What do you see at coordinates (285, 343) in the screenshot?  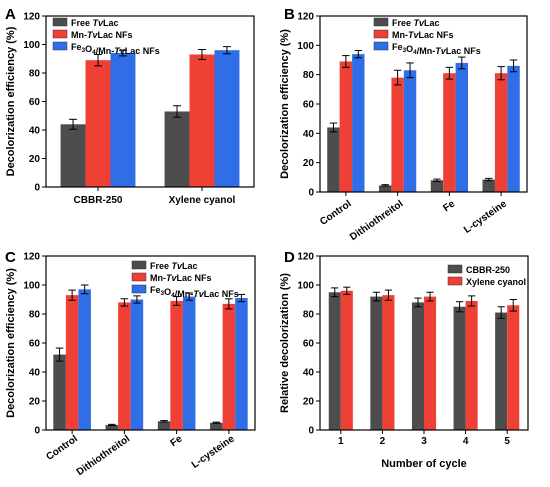 I see `y-axis-title: Relative decolorization (%)` at bounding box center [285, 343].